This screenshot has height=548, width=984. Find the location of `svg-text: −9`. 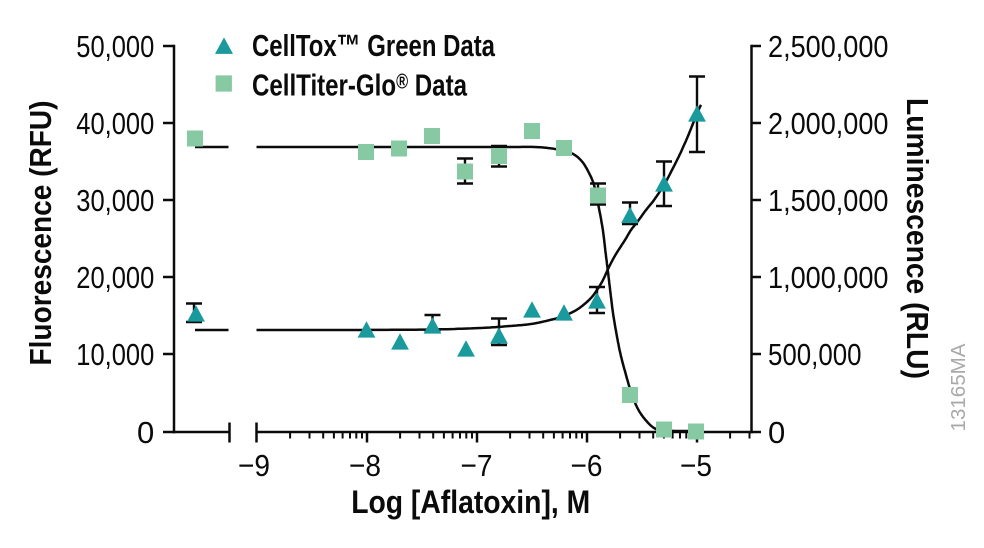

svg-text: −9 is located at coordinates (254, 465).